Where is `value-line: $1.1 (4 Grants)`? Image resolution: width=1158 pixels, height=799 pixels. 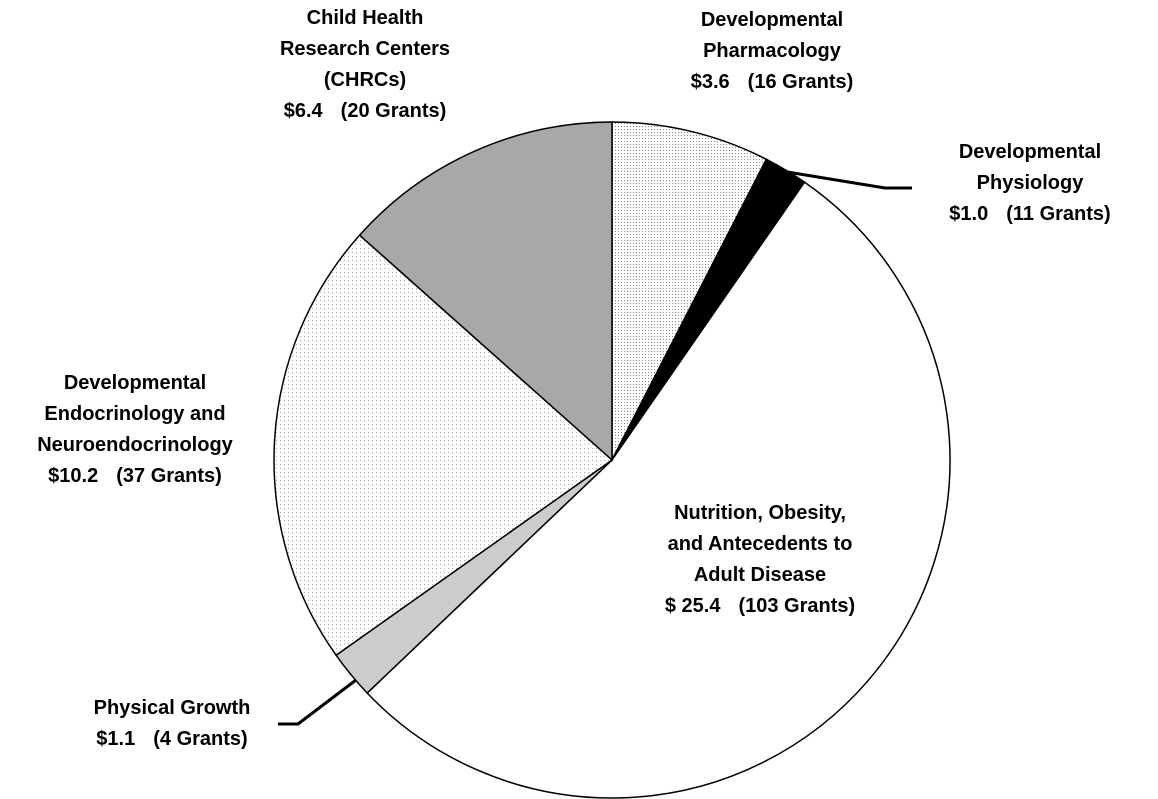
value-line: $1.1 (4 Grants) is located at coordinates (172, 739).